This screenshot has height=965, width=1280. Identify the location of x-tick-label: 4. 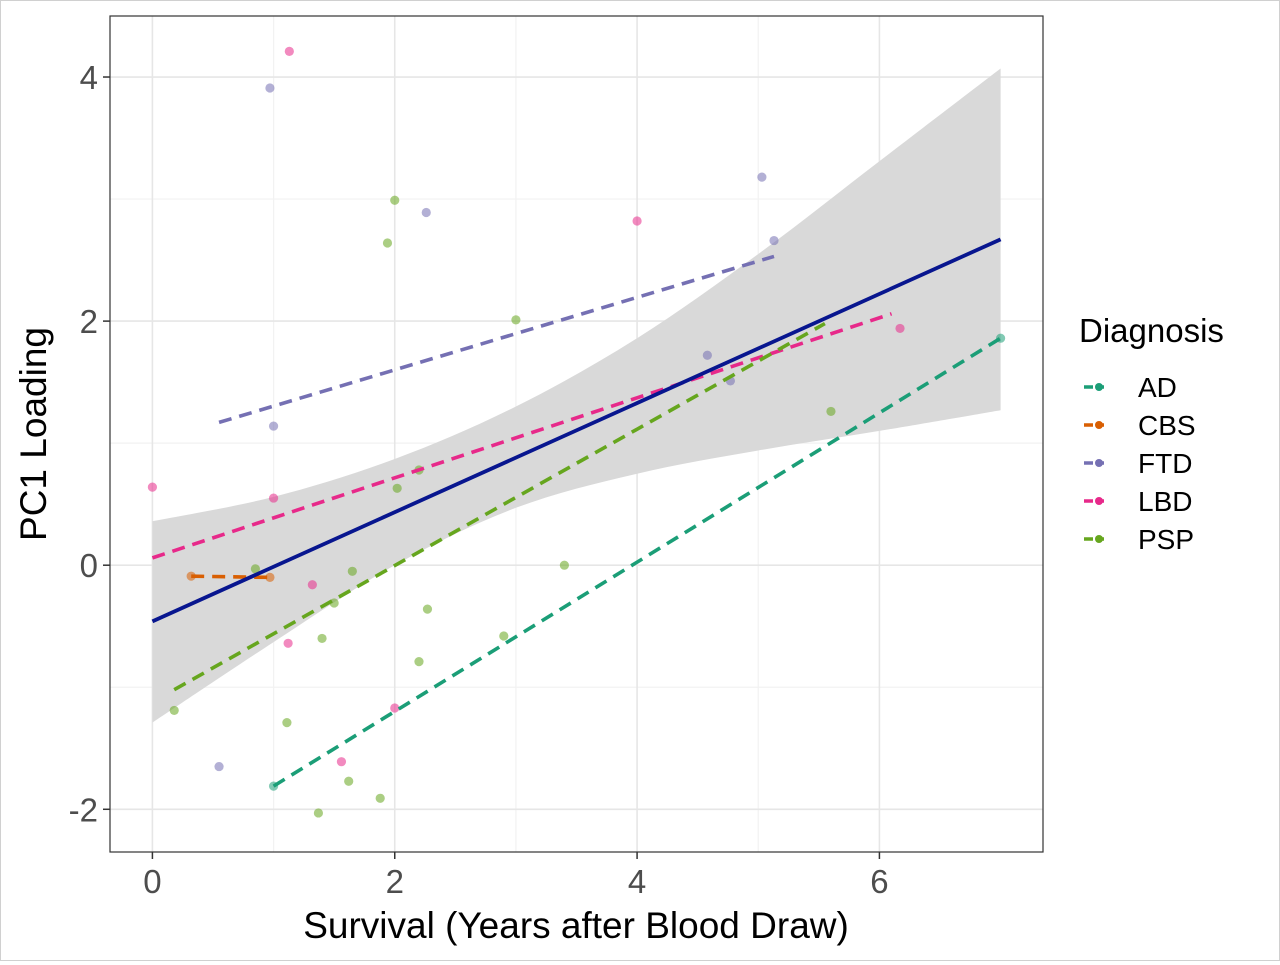
(637, 881).